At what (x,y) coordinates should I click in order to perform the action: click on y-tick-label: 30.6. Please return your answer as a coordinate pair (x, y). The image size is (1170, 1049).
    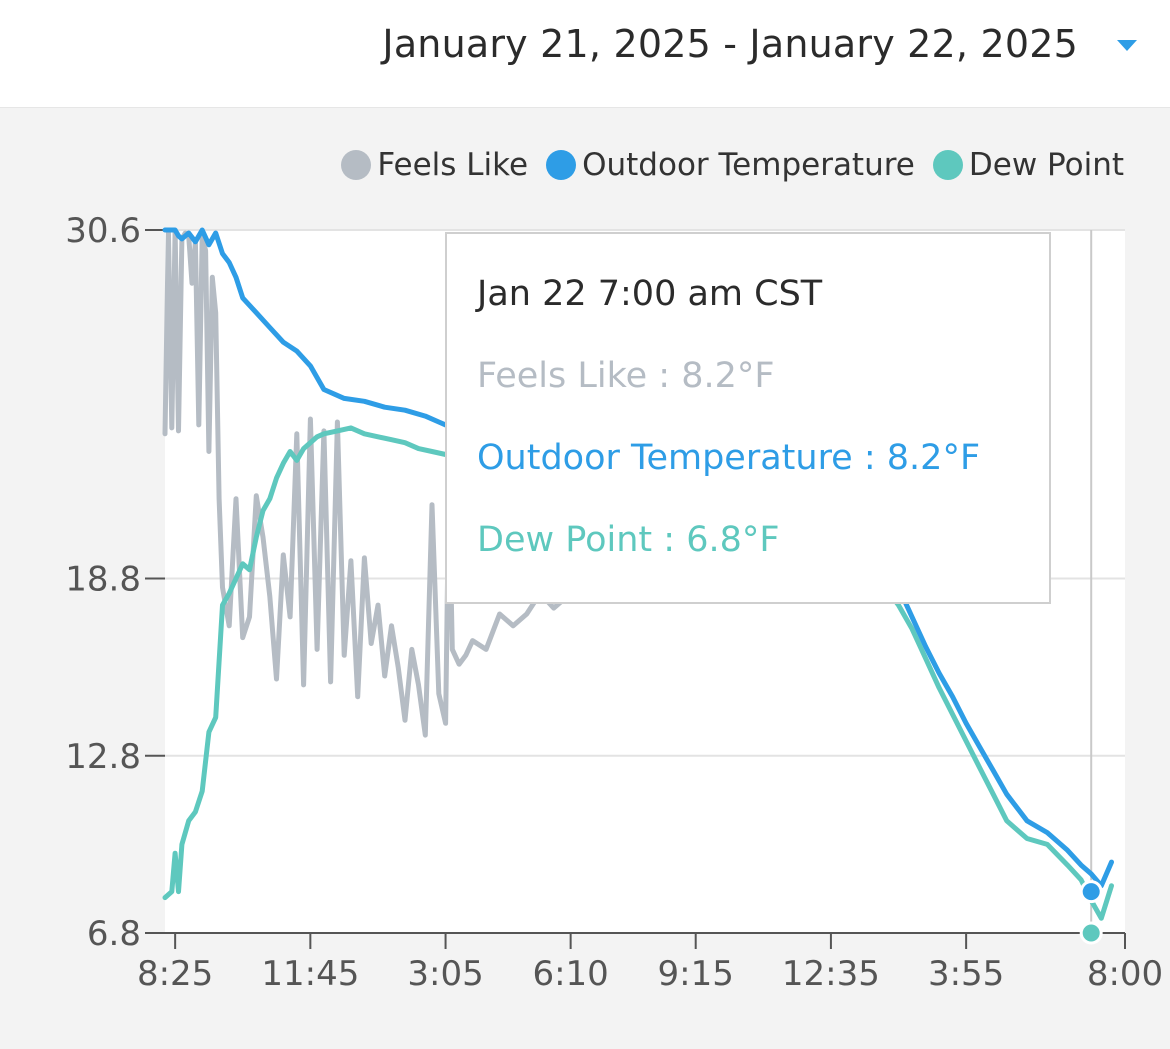
    Looking at the image, I should click on (103, 231).